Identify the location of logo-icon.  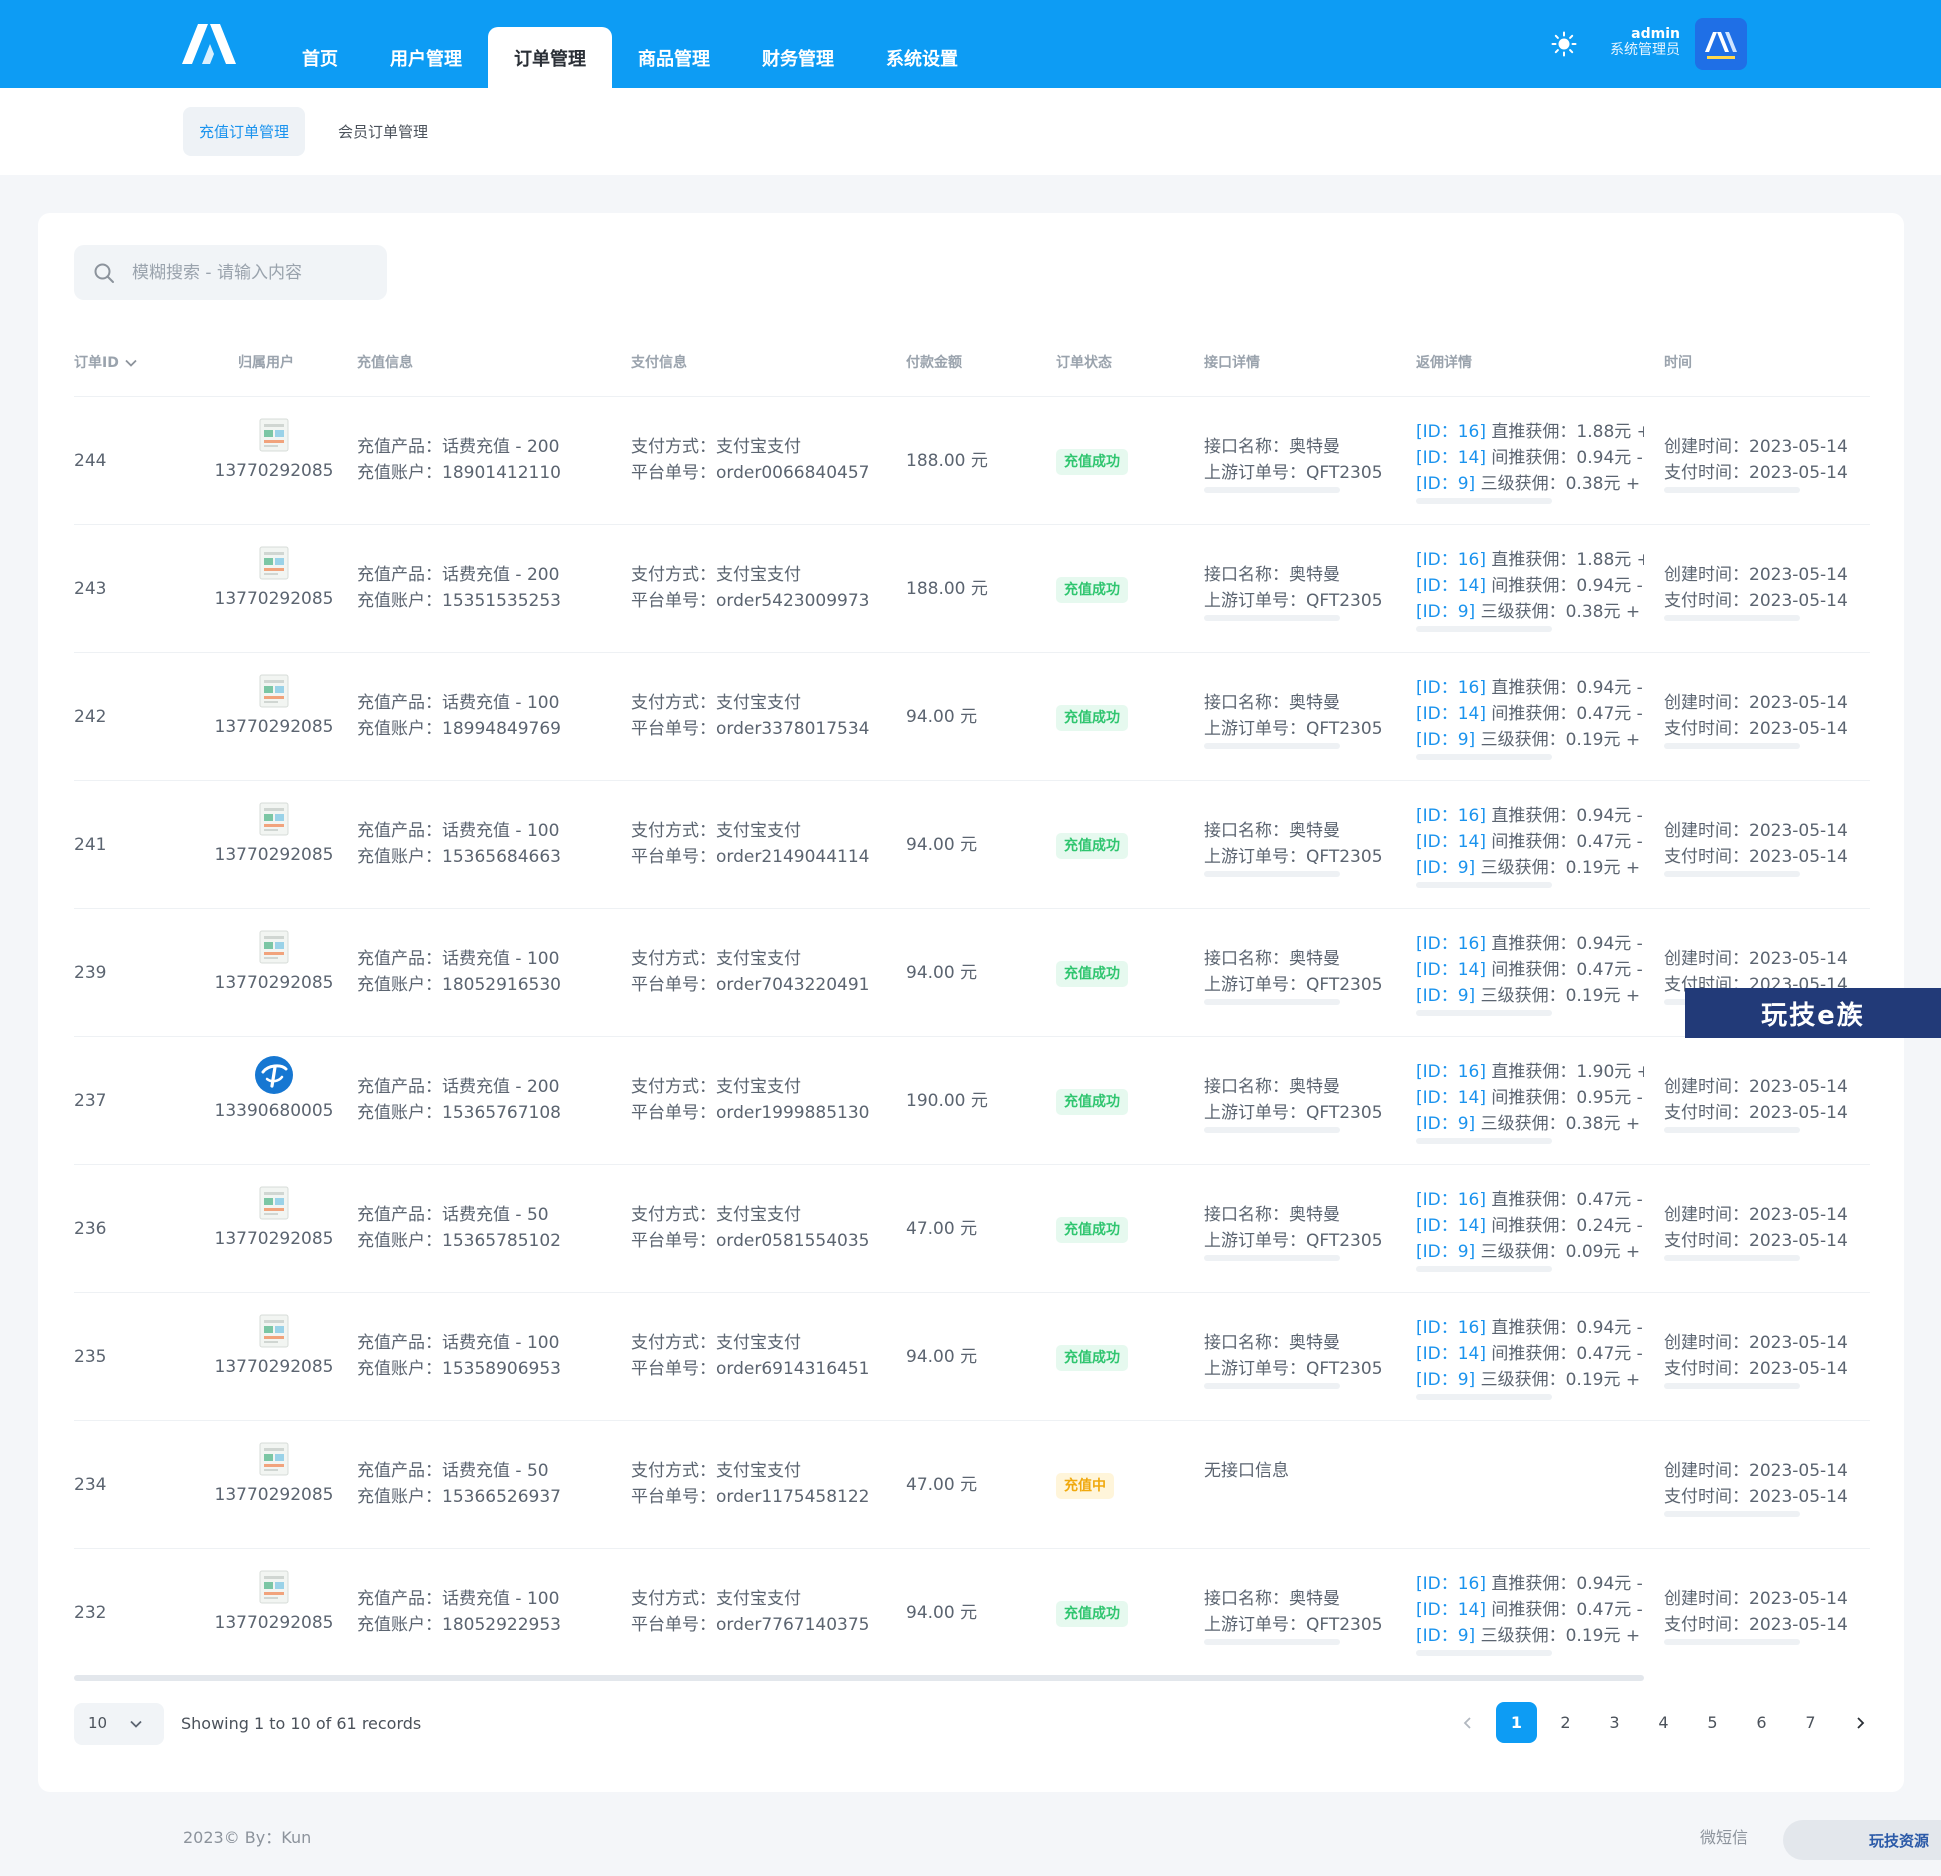
(209, 44).